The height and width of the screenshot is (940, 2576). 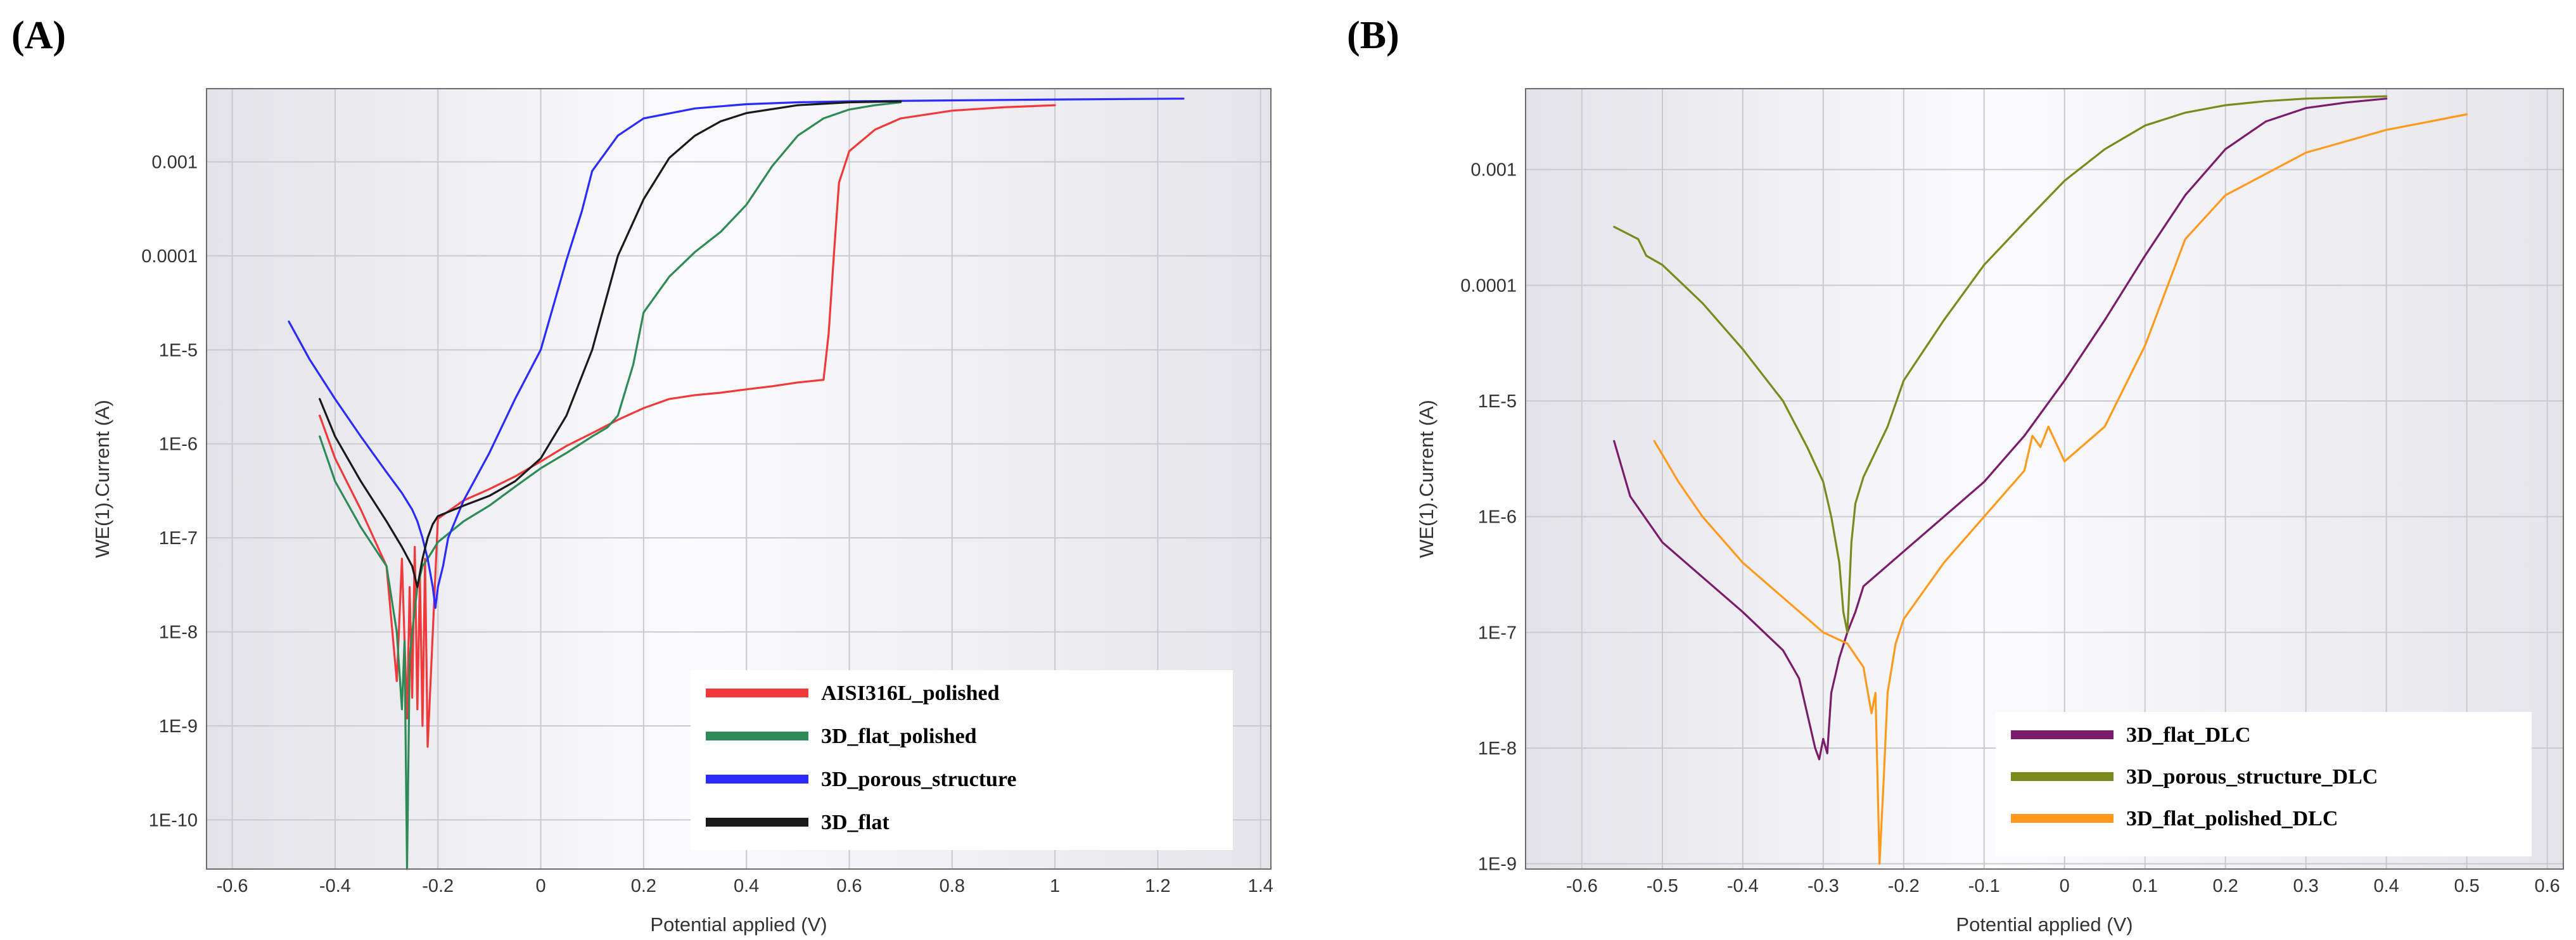 I want to click on x-tick-label: 0.5, so click(x=2466, y=886).